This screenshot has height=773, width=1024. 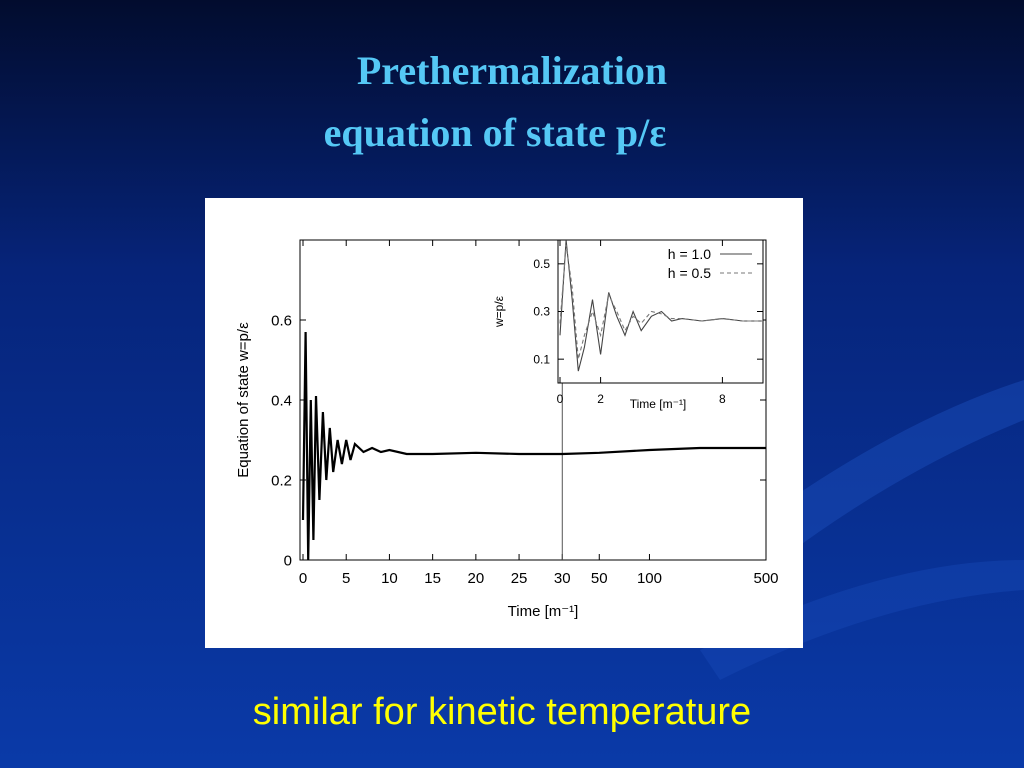 I want to click on y-tick-label: 0.4, so click(x=281, y=400).